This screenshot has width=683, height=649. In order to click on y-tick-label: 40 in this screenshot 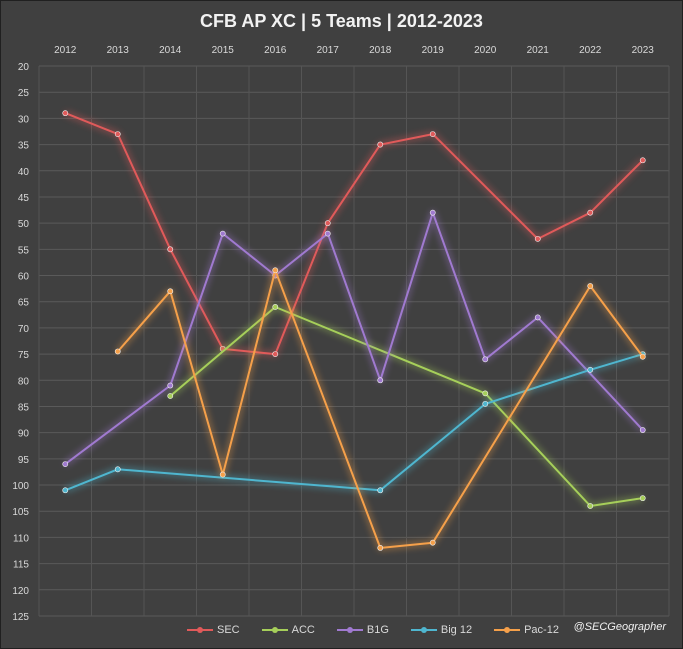, I will do `click(24, 172)`.